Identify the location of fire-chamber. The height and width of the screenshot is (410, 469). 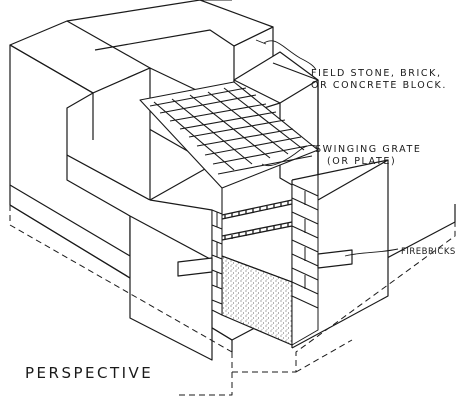
(265, 264).